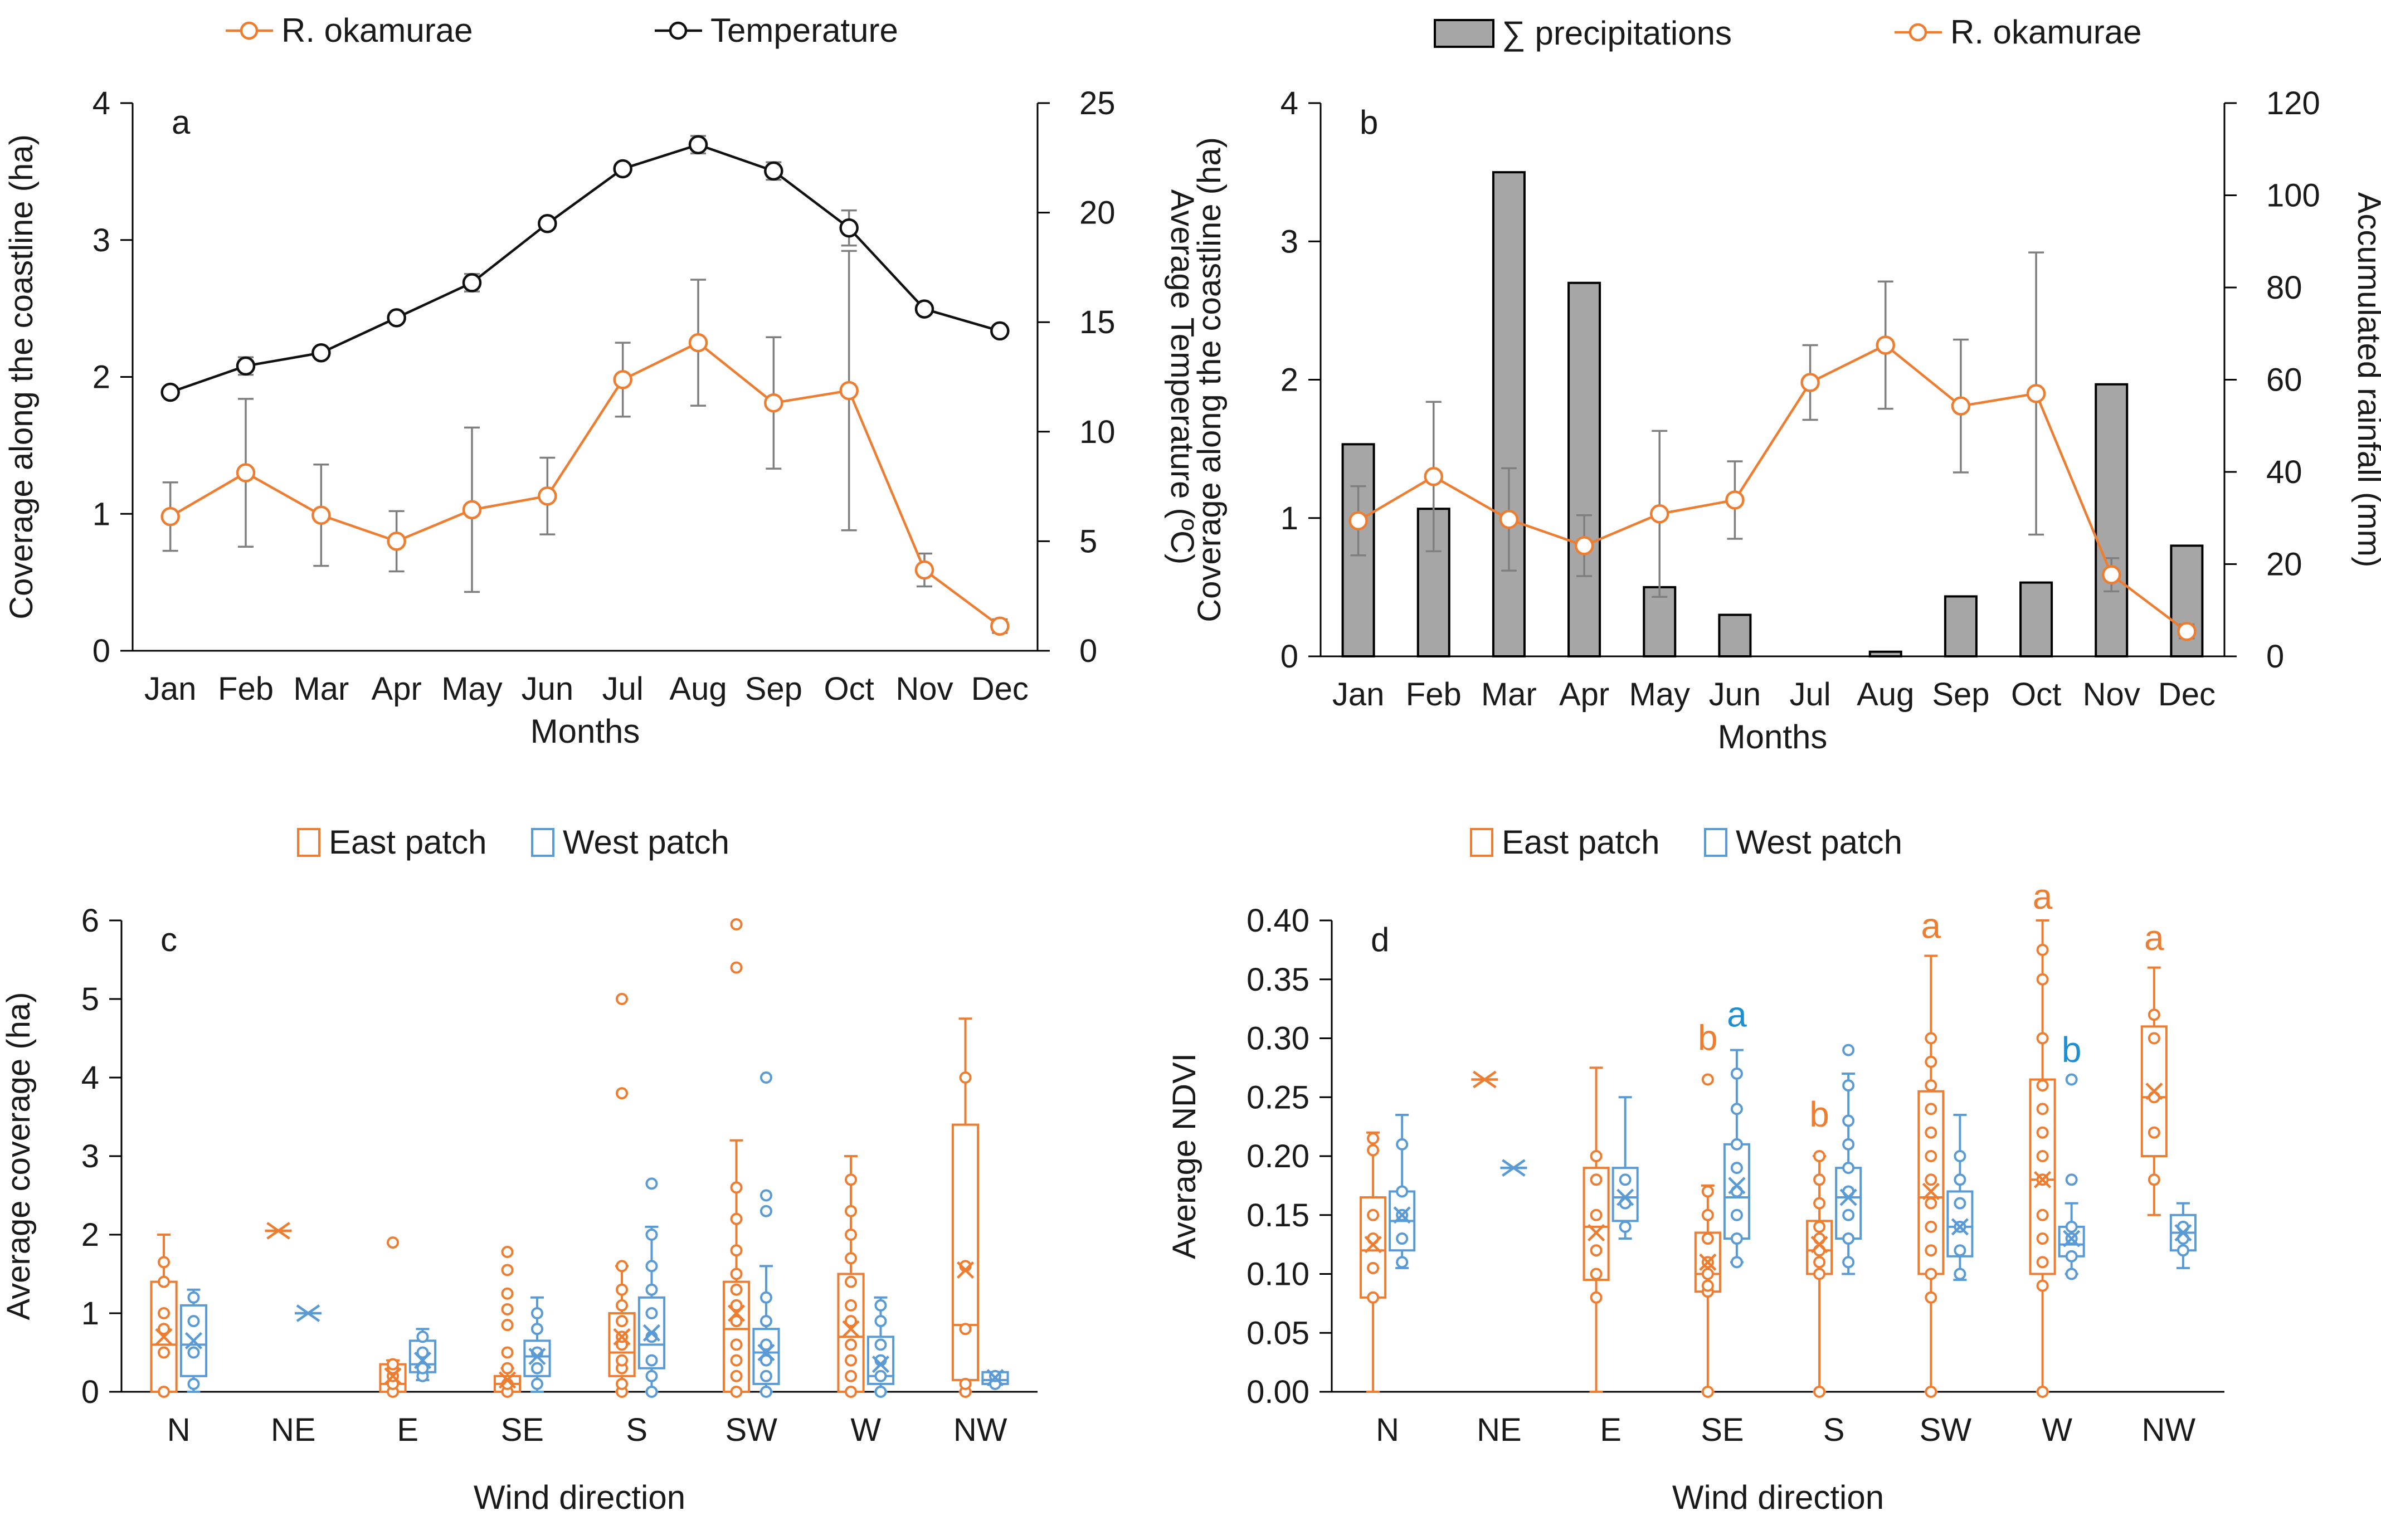 This screenshot has height=1540, width=2381. Describe the element at coordinates (1380, 939) in the screenshot. I see `panel-label: d` at that location.